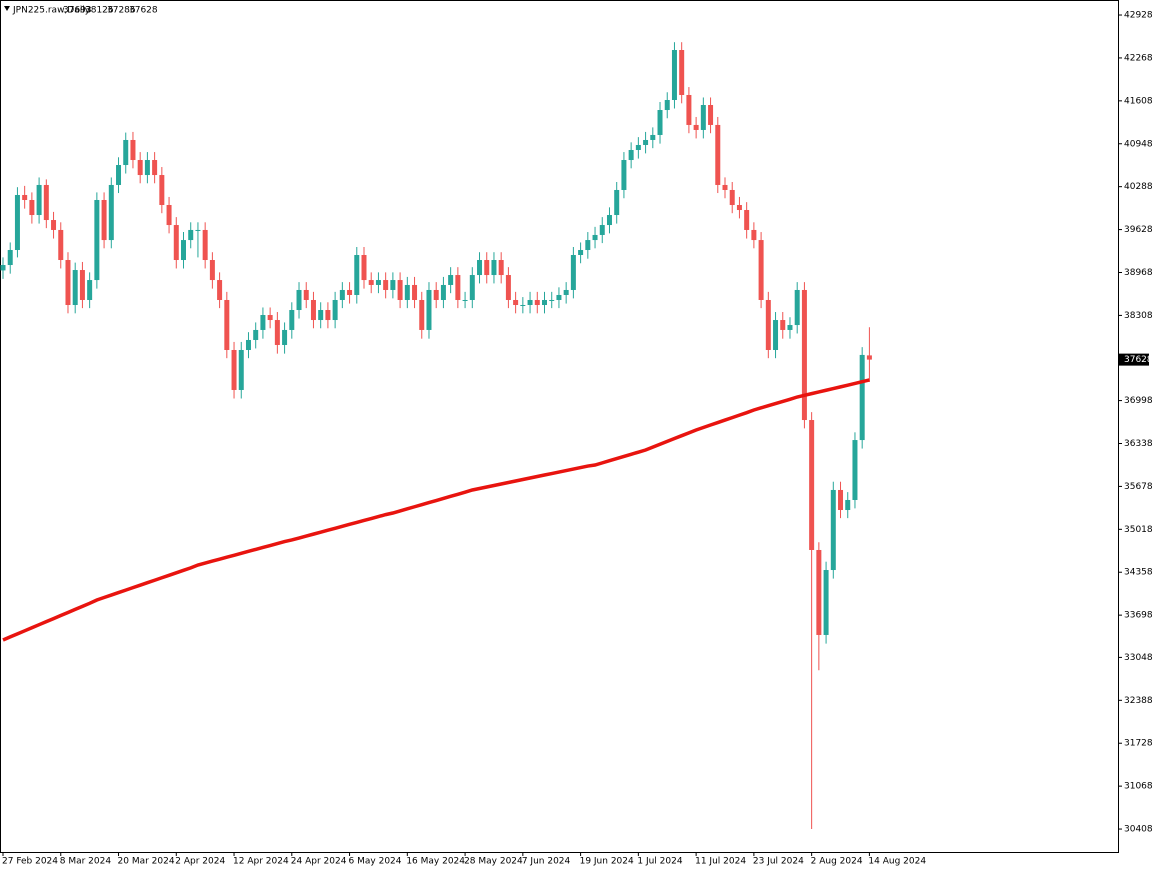 The image size is (1152, 874). I want to click on y-tick-label: 35678, so click(1138, 487).